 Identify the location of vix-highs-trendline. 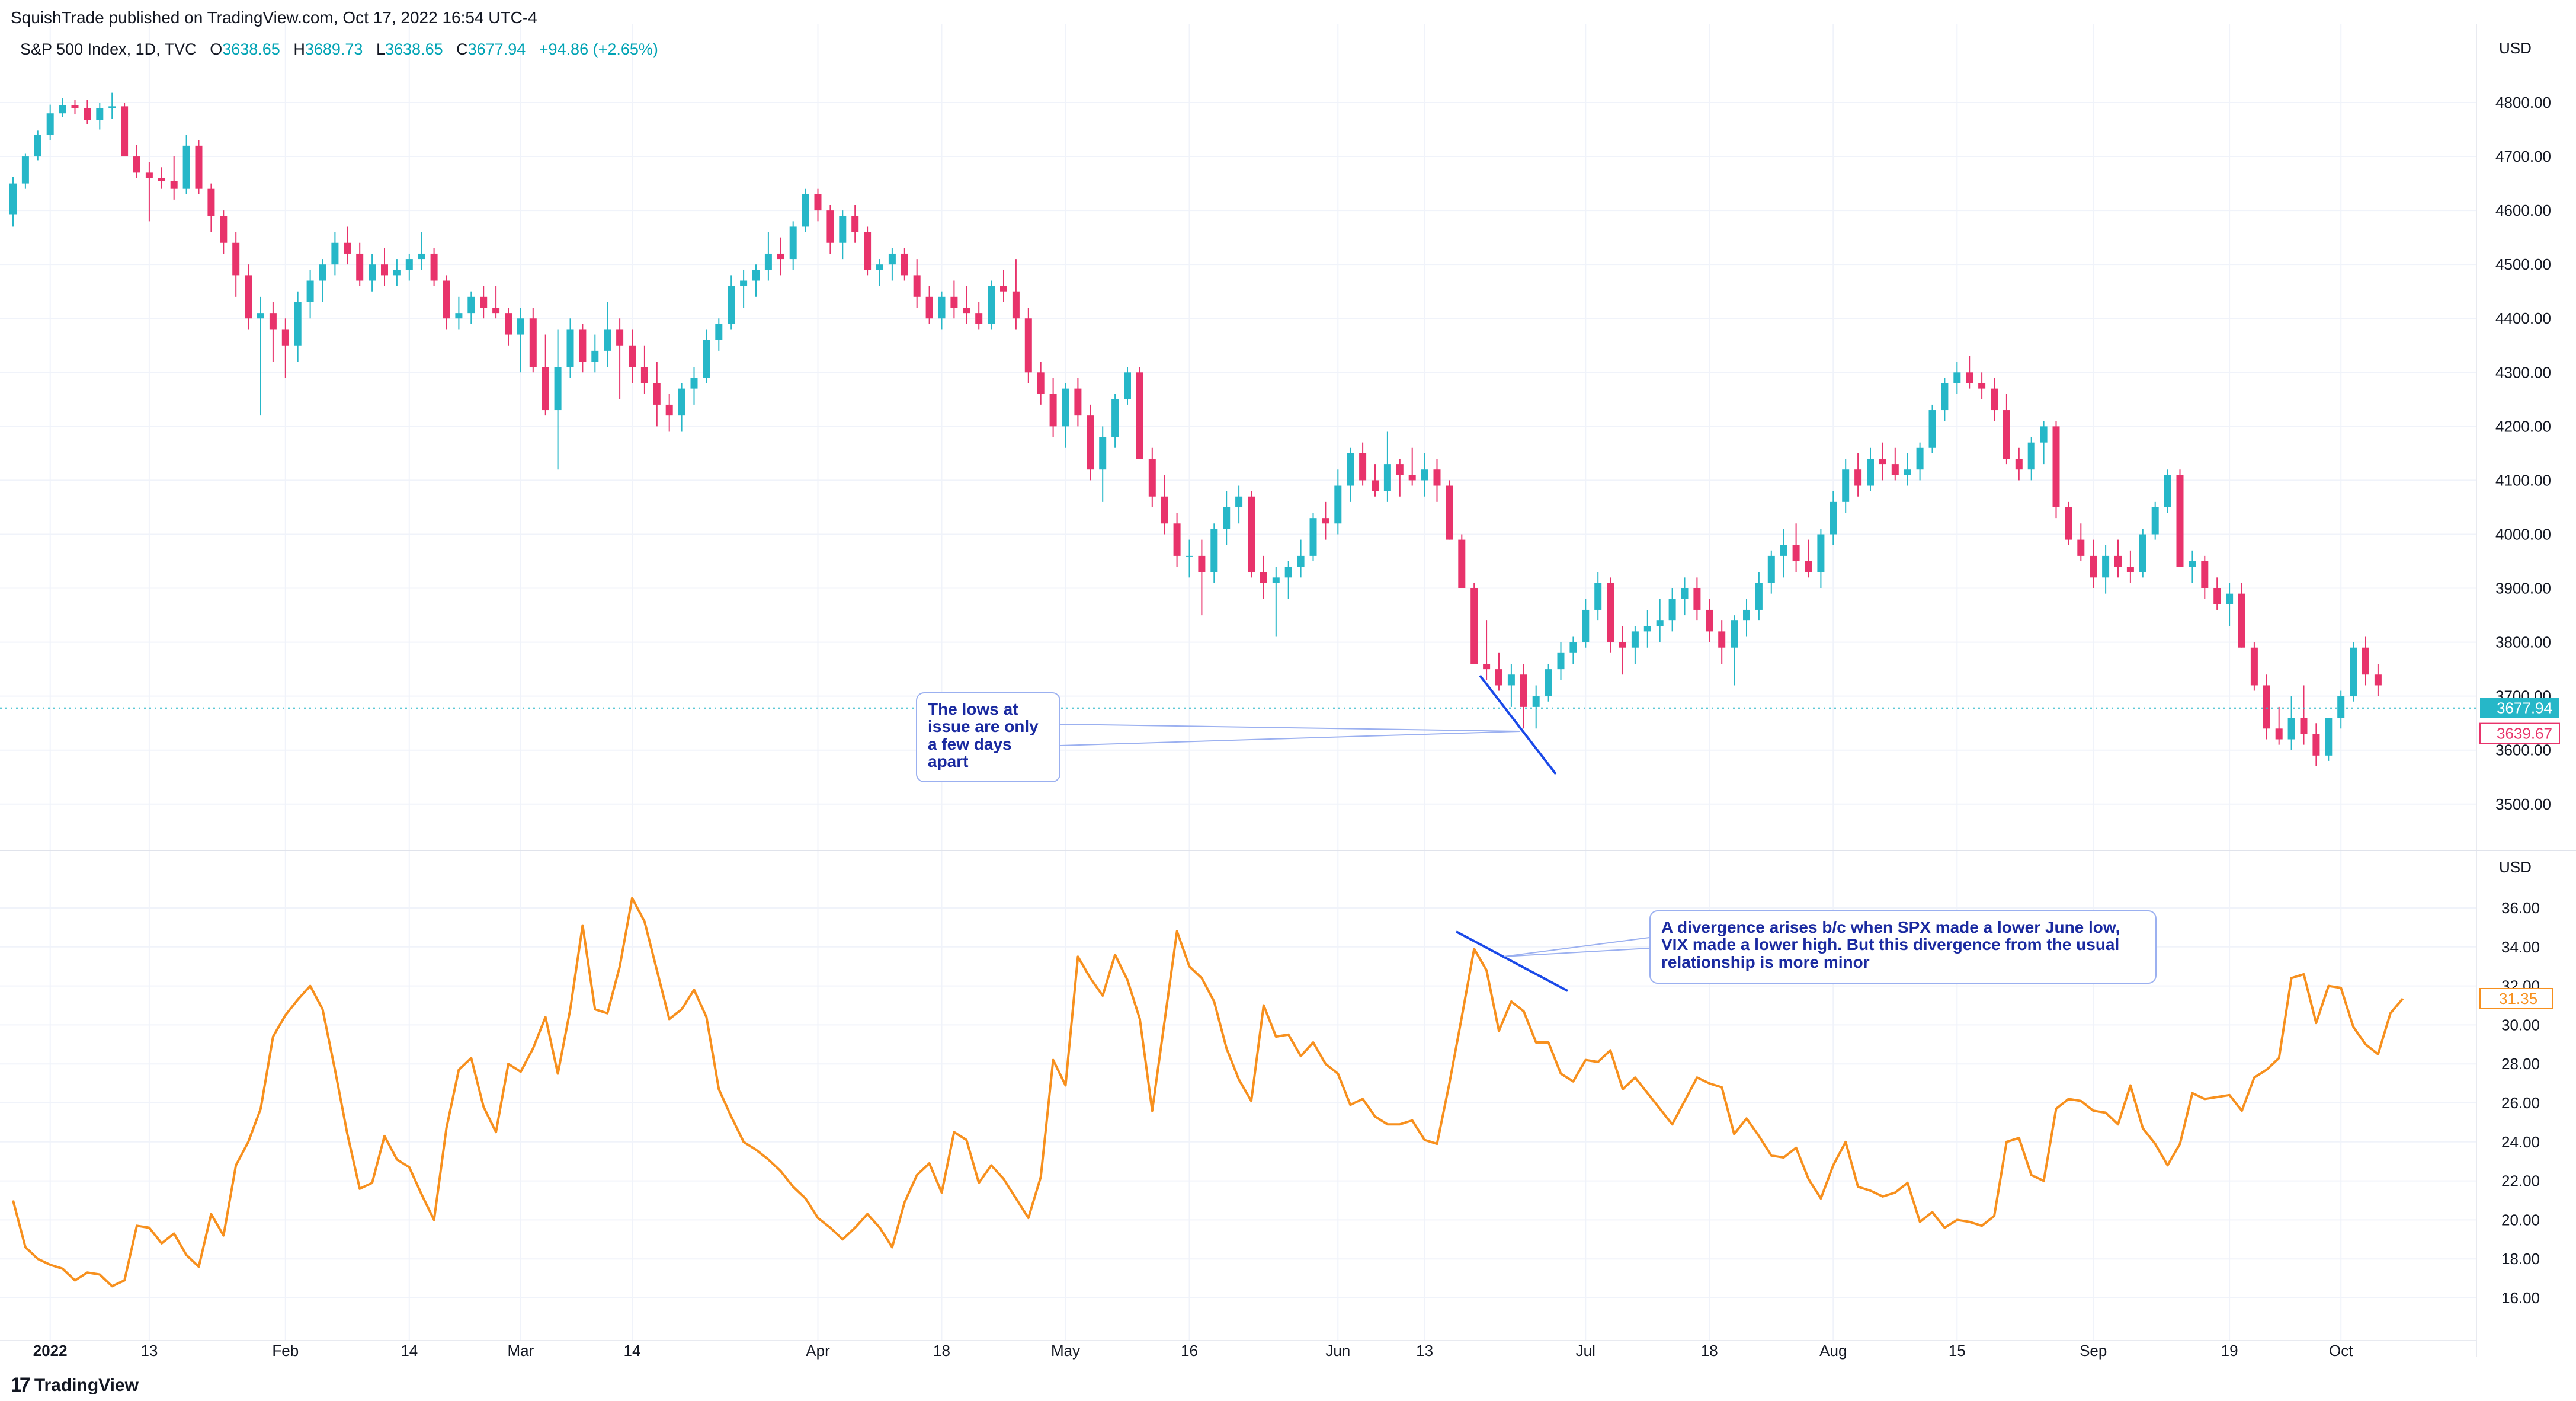
(1512, 961).